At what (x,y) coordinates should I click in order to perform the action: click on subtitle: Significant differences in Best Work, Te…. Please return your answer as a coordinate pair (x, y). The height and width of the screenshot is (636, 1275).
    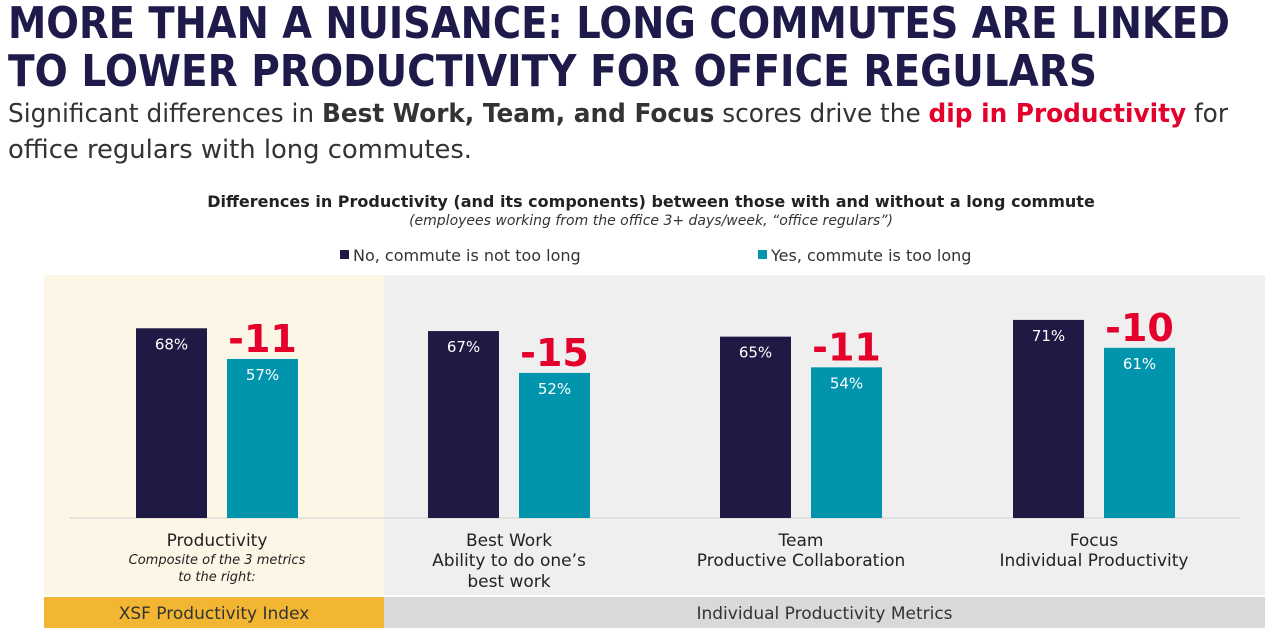
    Looking at the image, I should click on (618, 114).